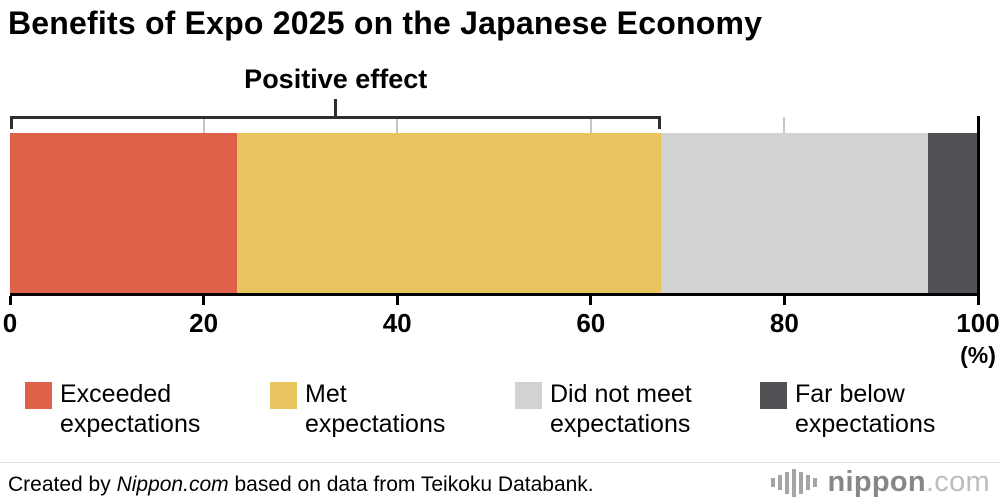 This screenshot has width=1000, height=502. I want to click on logo-wordmark: nippon, so click(876, 482).